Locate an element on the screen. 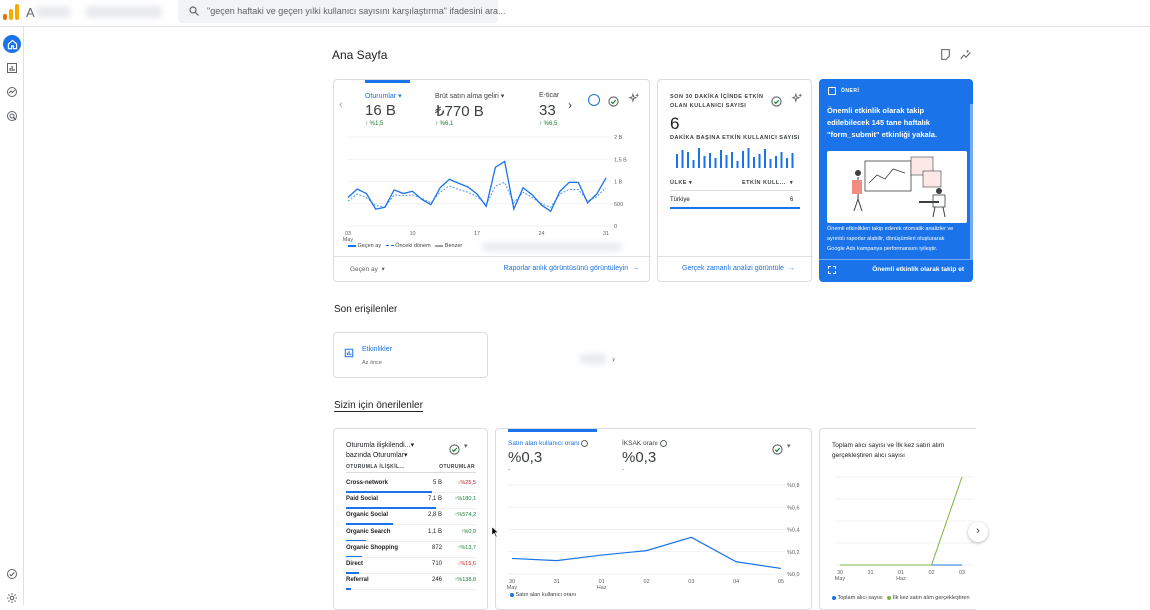 The image size is (1150, 610). property-blur is located at coordinates (124, 12).